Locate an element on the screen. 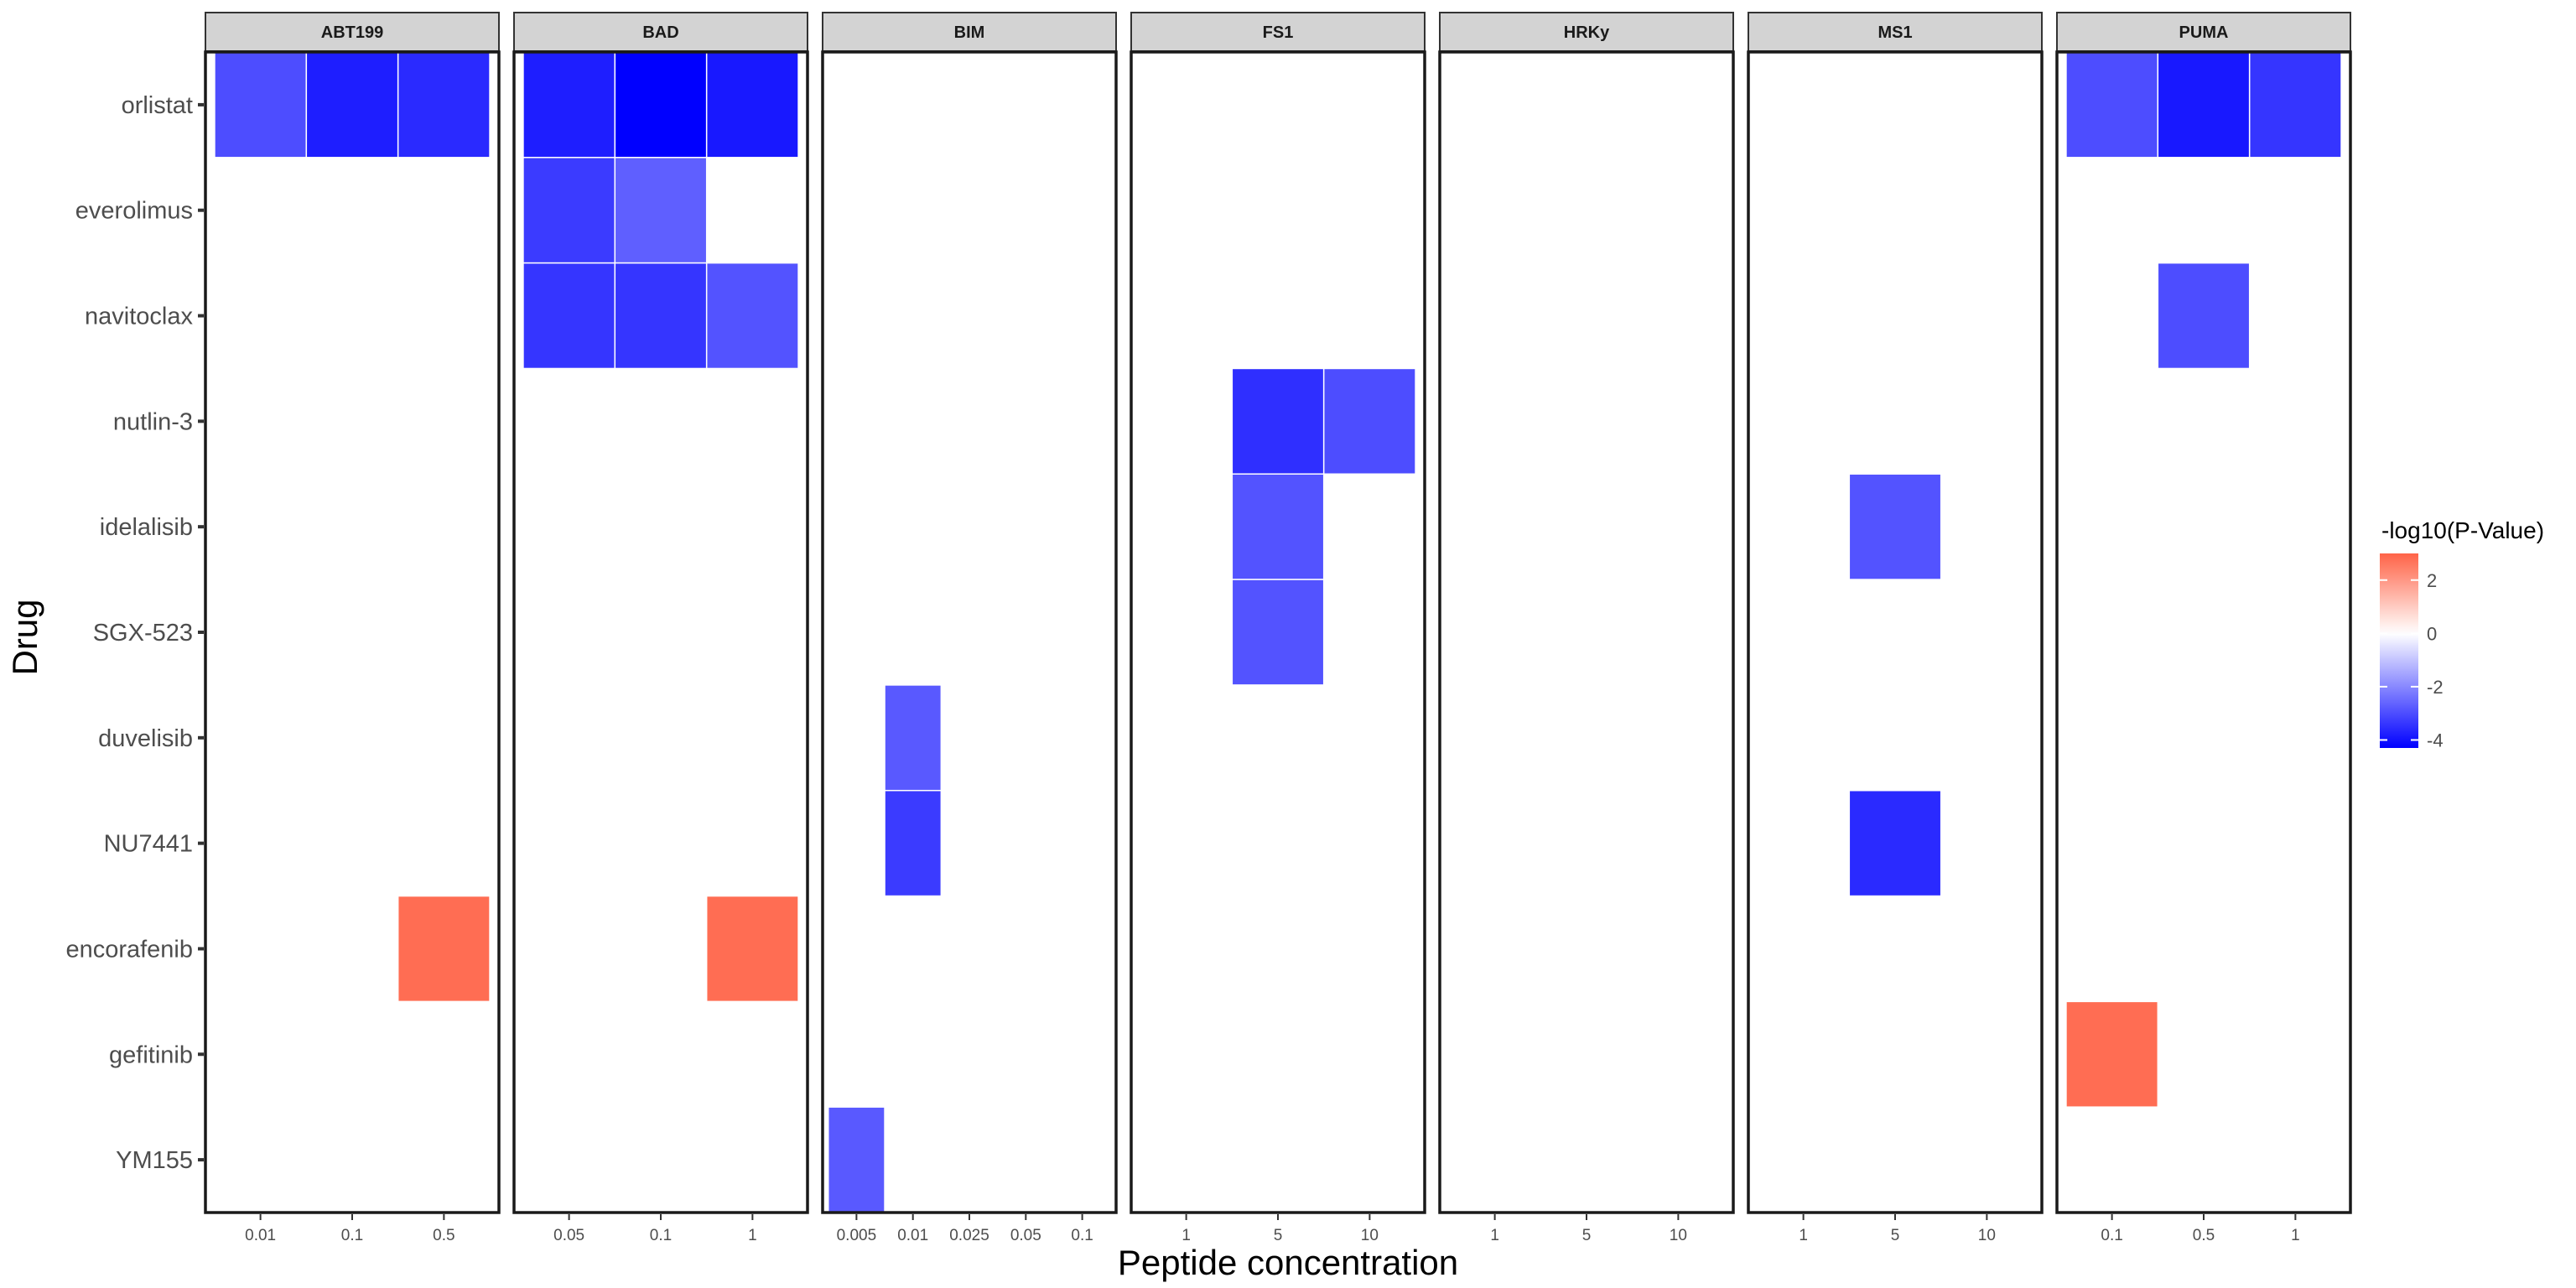 This screenshot has height=1288, width=2576. facet-strip-label: HRKy is located at coordinates (1587, 32).